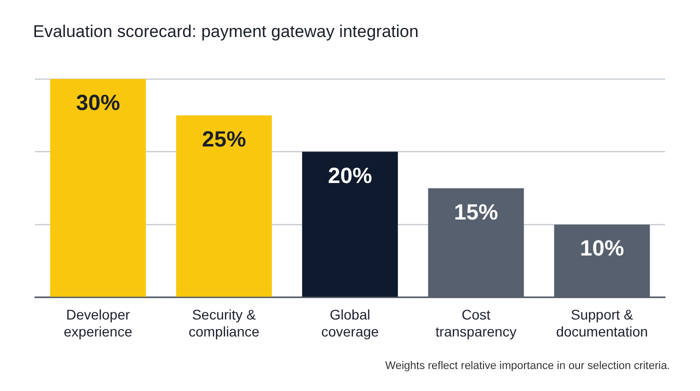 This screenshot has width=700, height=391. What do you see at coordinates (476, 211) in the screenshot?
I see `data-label: 15%` at bounding box center [476, 211].